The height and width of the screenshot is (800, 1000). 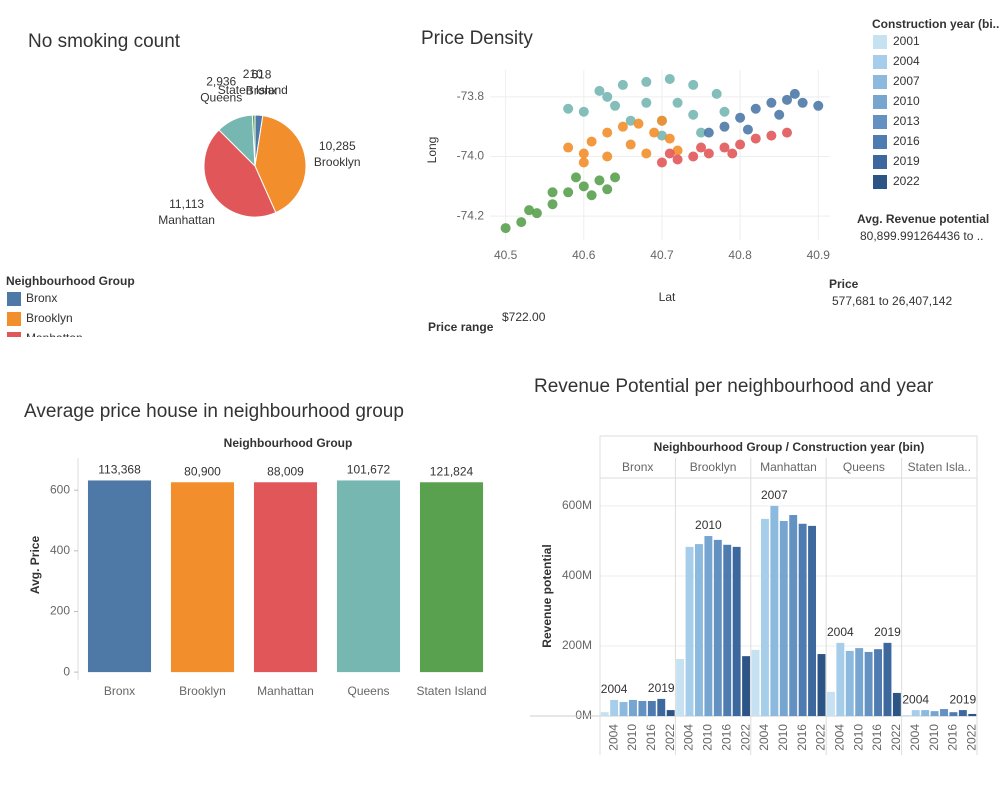 I want to click on legend-label: Manhattan, so click(x=54, y=338).